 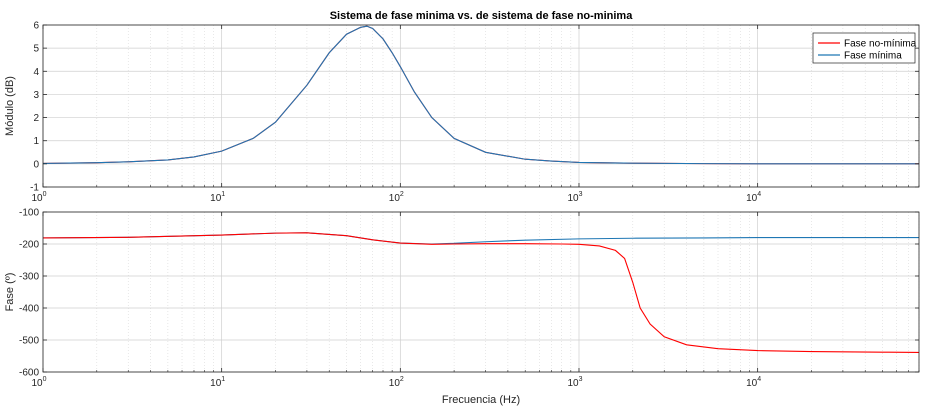 I want to click on legend-label: Fase mínima, so click(x=873, y=56).